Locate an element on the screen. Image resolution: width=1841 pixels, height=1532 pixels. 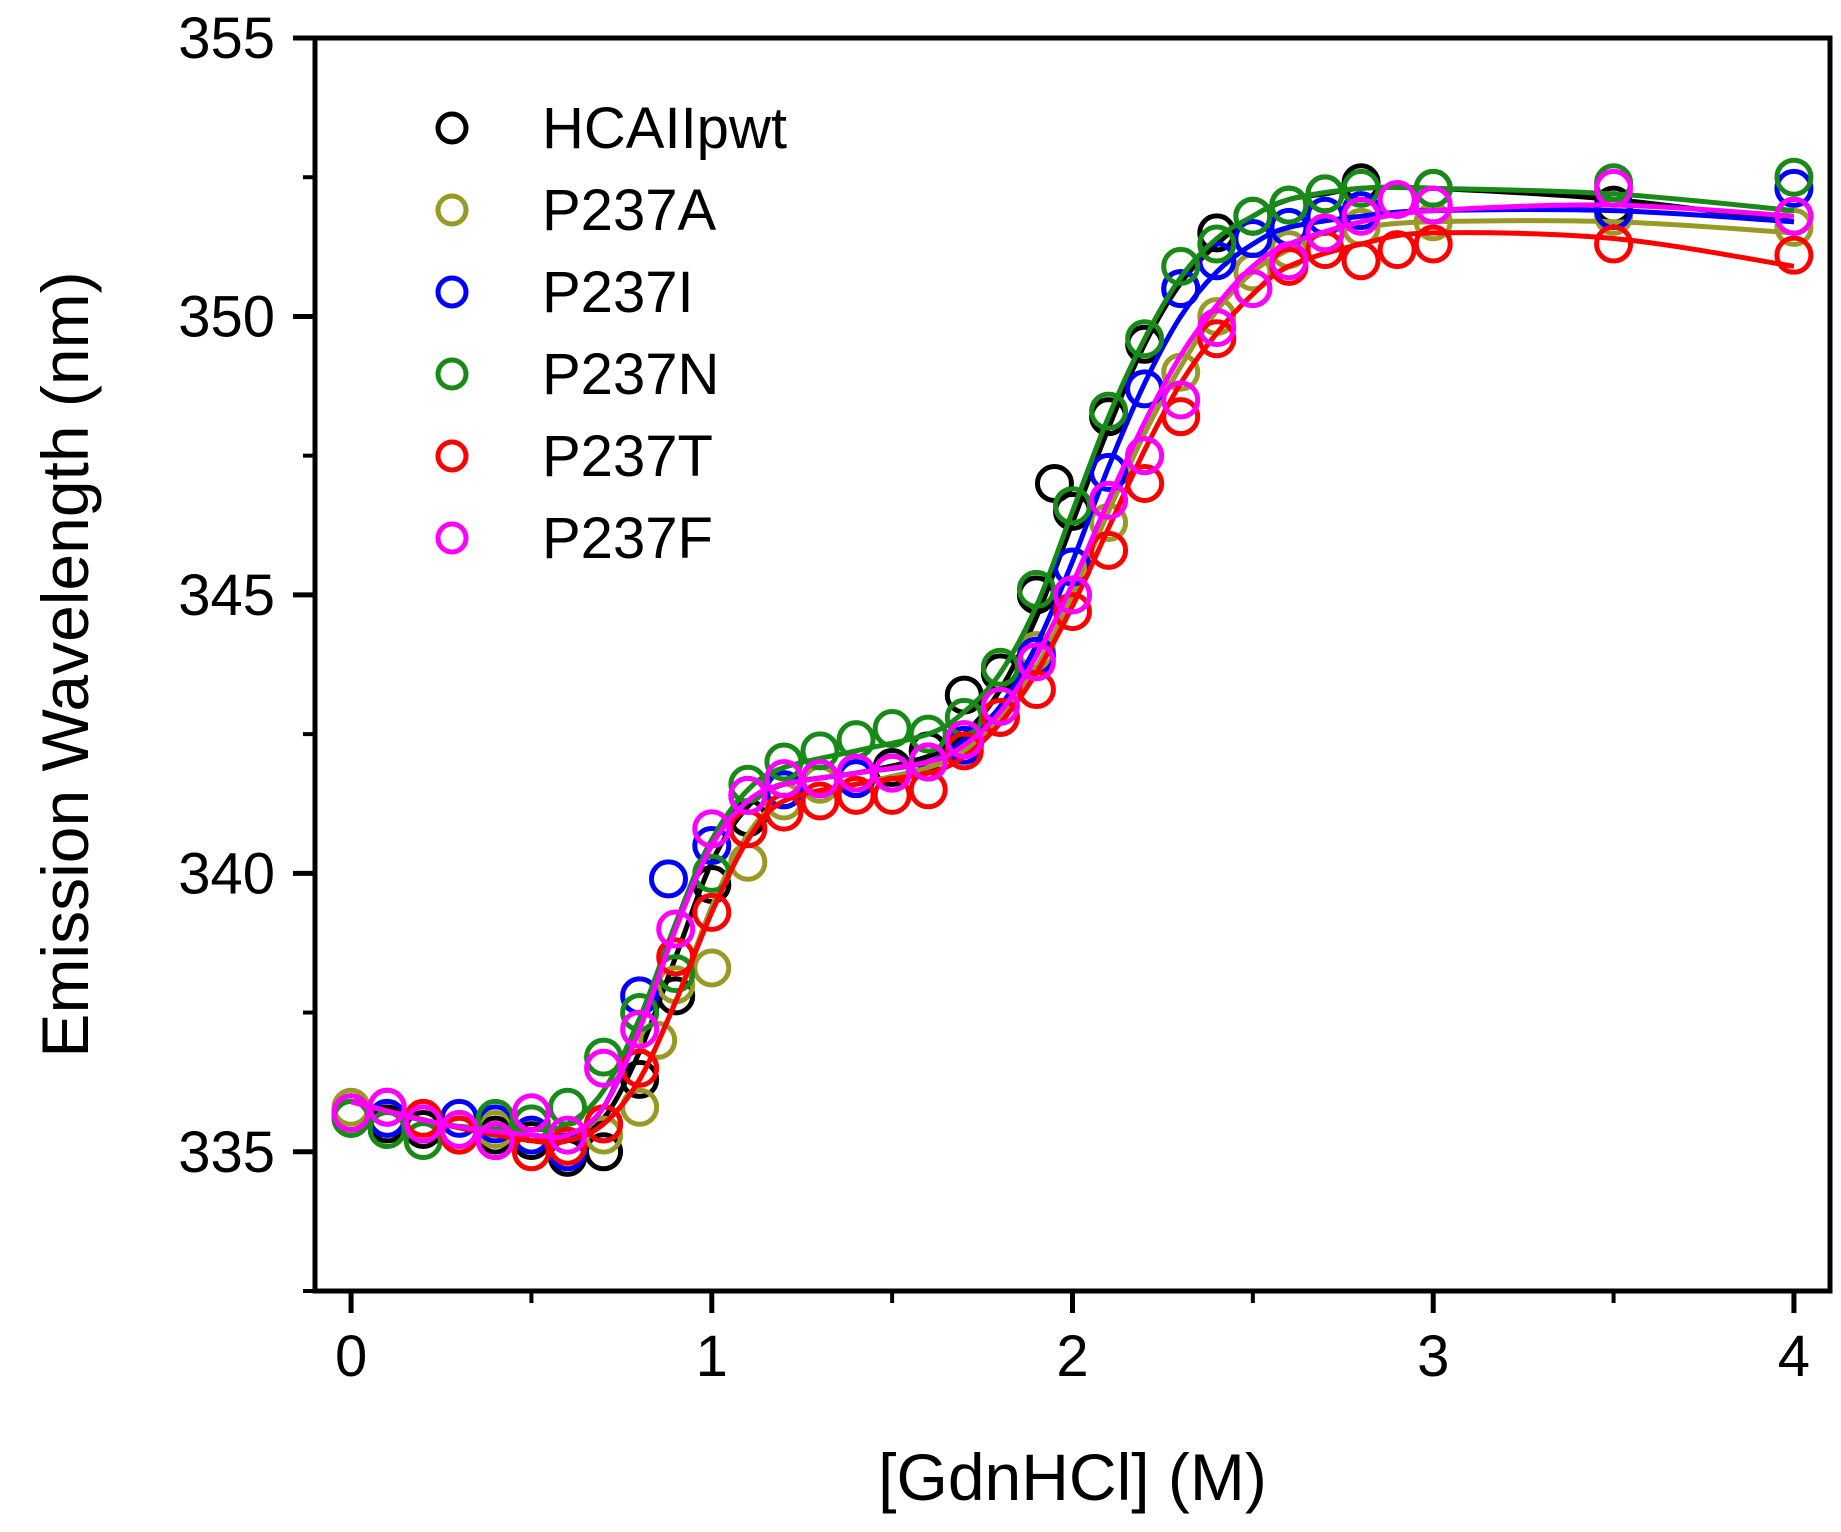
legend-label: HCAIIpwt is located at coordinates (664, 128).